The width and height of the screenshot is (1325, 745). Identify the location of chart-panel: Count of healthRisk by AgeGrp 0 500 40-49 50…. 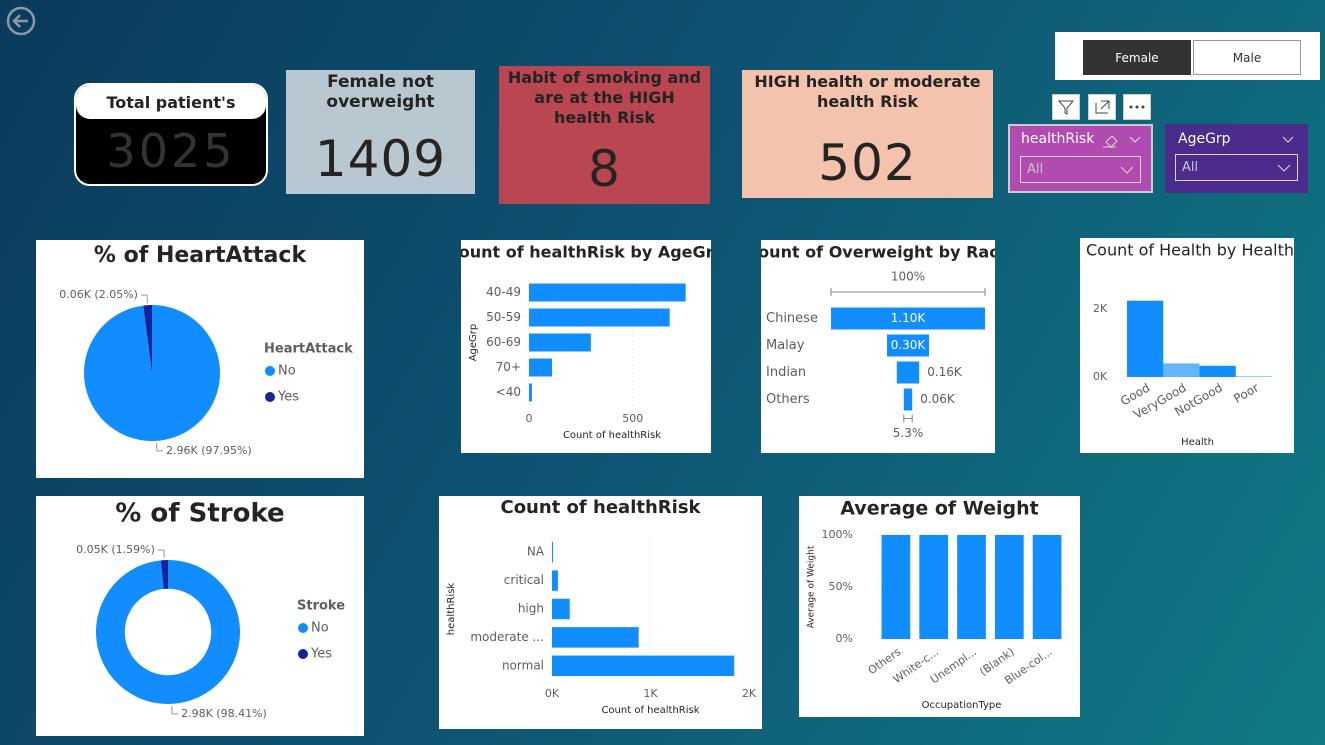
(586, 346).